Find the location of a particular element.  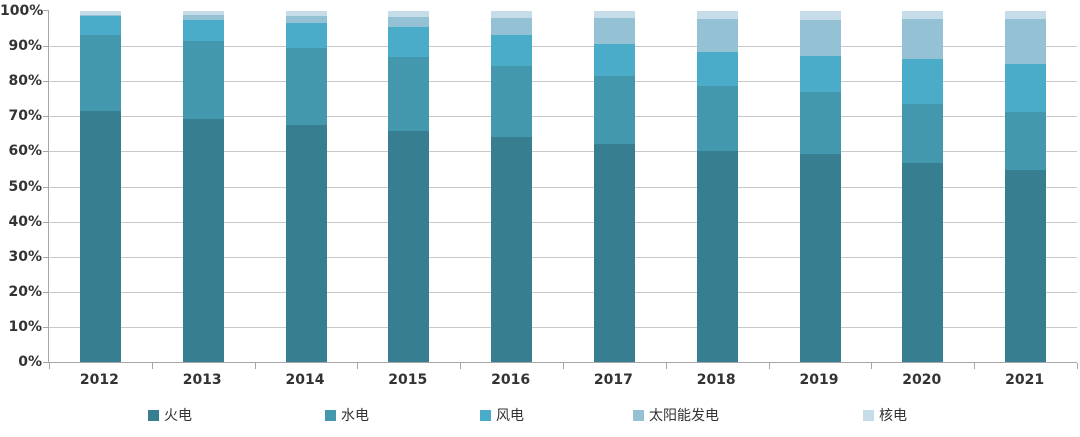

x-axis-label: 2017 is located at coordinates (613, 380).